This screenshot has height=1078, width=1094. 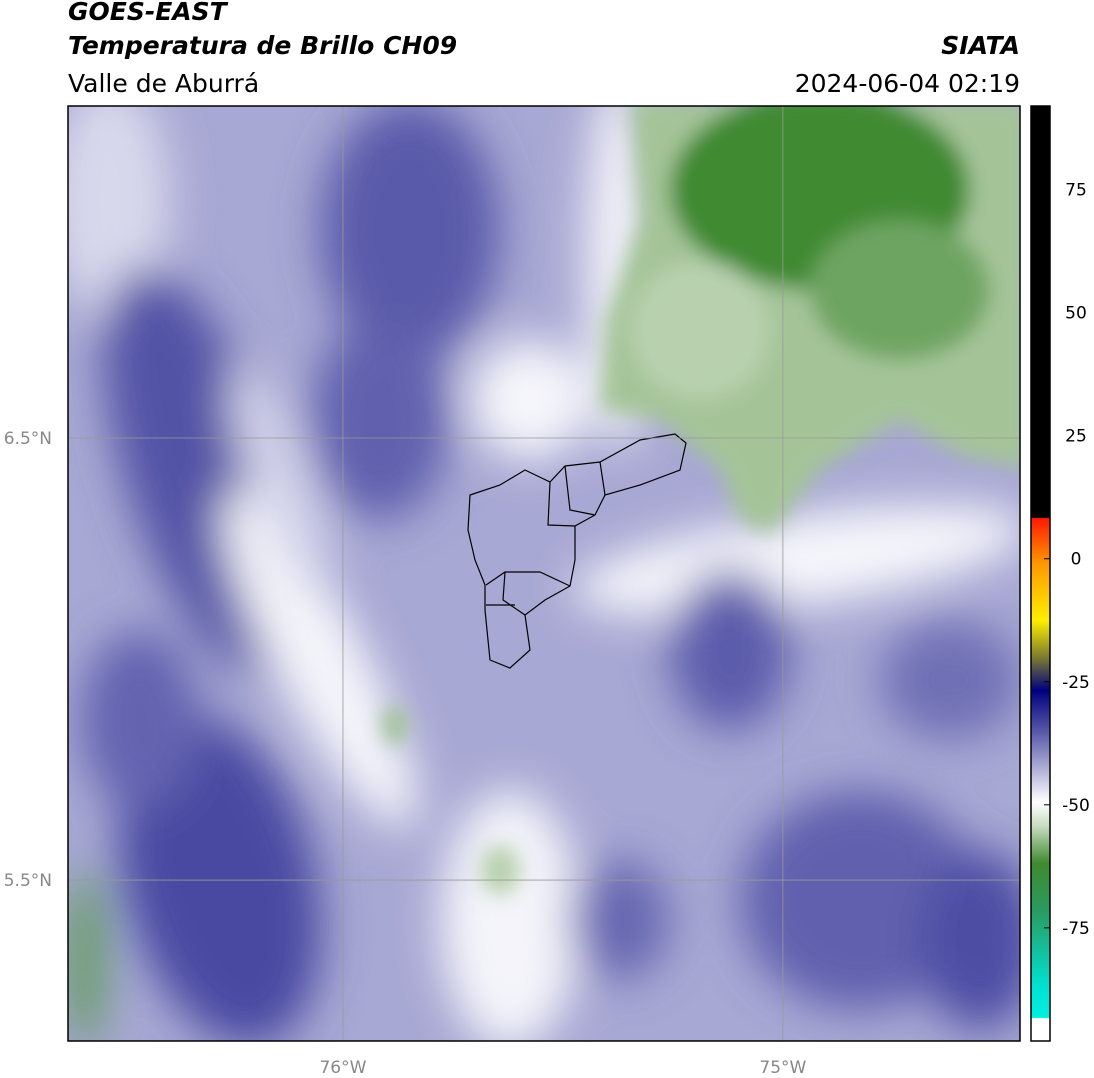 What do you see at coordinates (28, 439) in the screenshot?
I see `y-tick-label: 6.5°N` at bounding box center [28, 439].